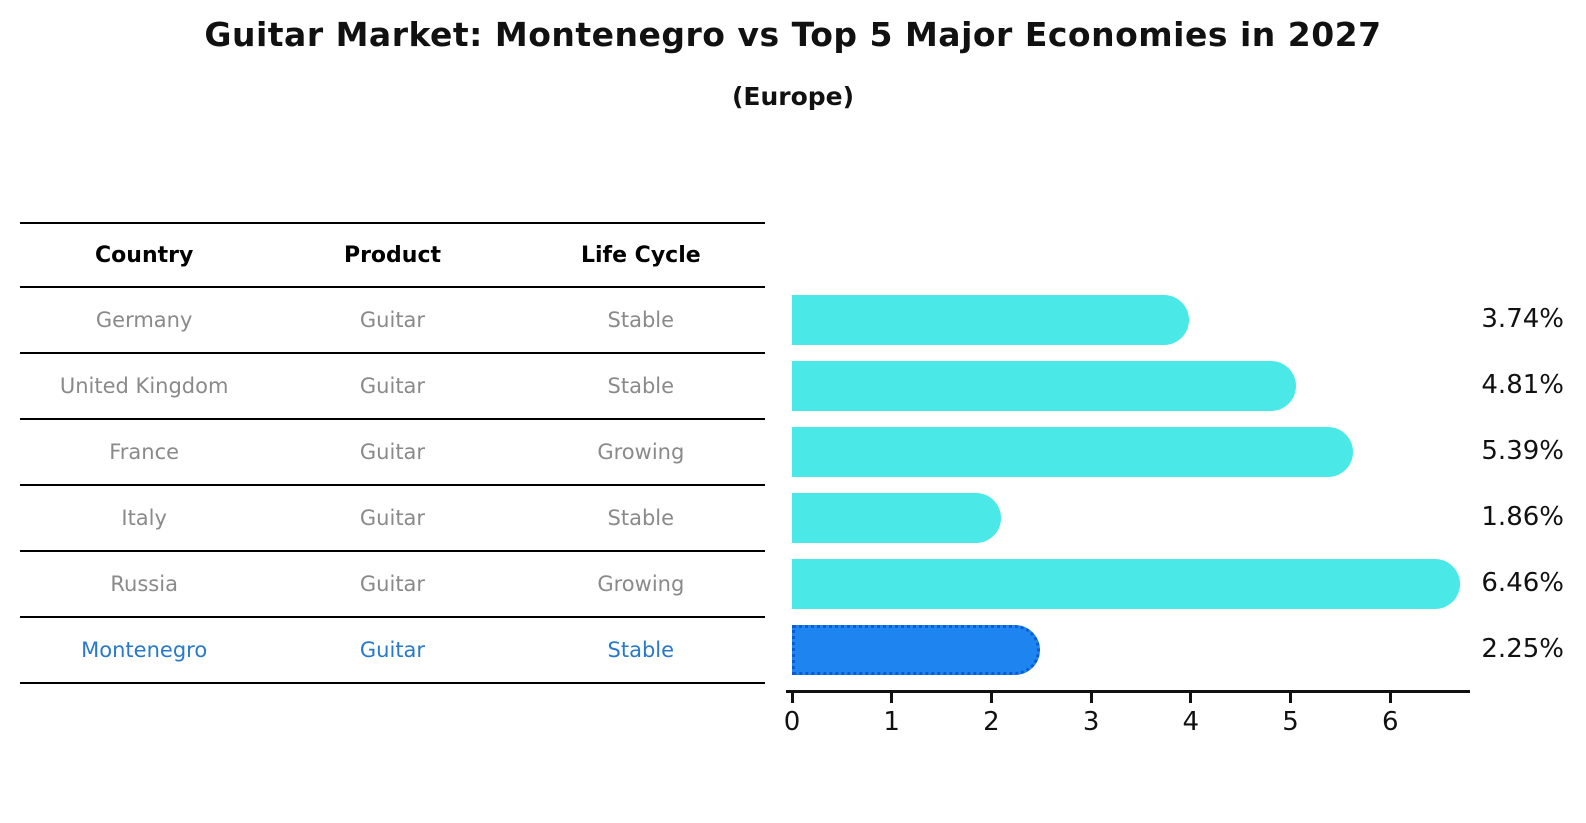 The image size is (1586, 823). I want to click on table-row: Montenegro Guitar Stable, so click(392, 651).